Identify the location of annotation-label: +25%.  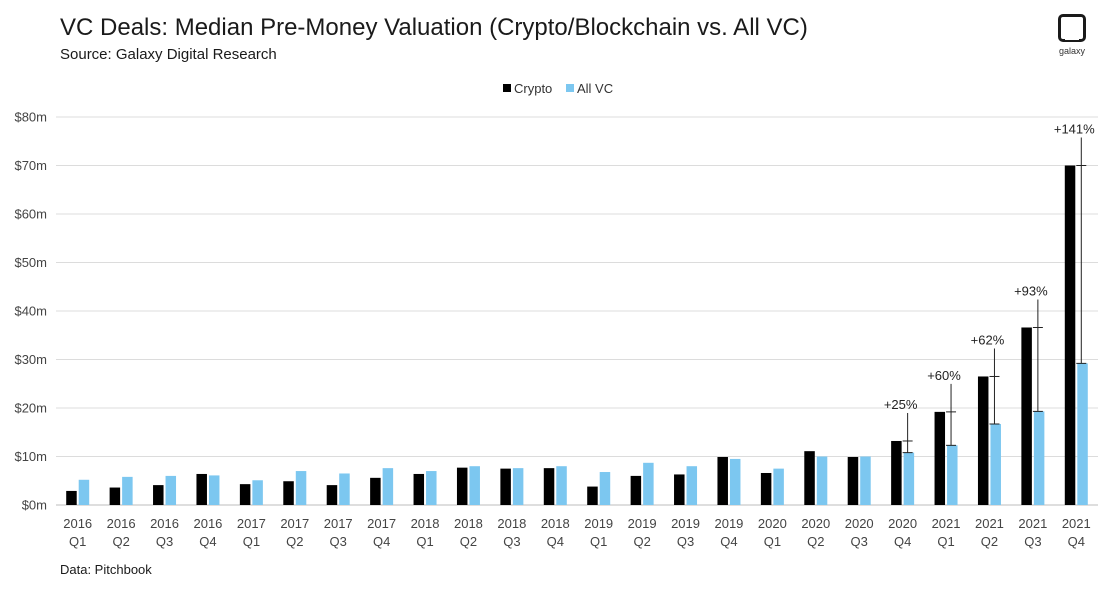
(901, 404).